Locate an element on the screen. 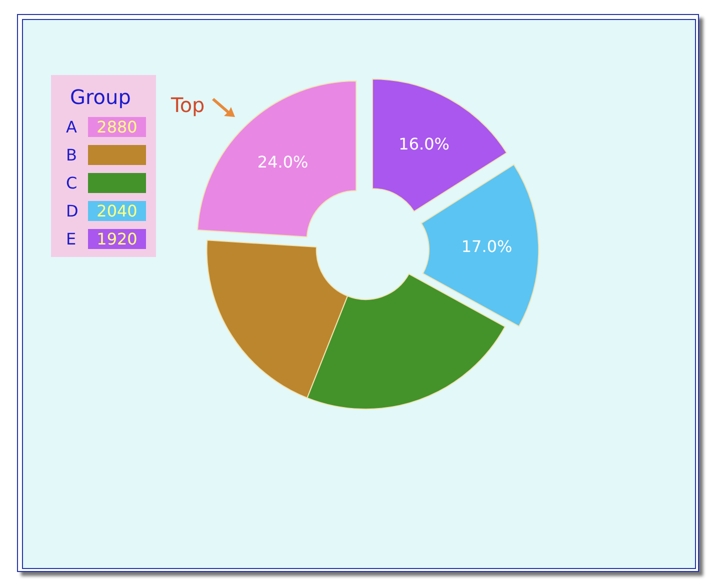 This screenshot has width=720, height=585. legend-label: C is located at coordinates (72, 183).